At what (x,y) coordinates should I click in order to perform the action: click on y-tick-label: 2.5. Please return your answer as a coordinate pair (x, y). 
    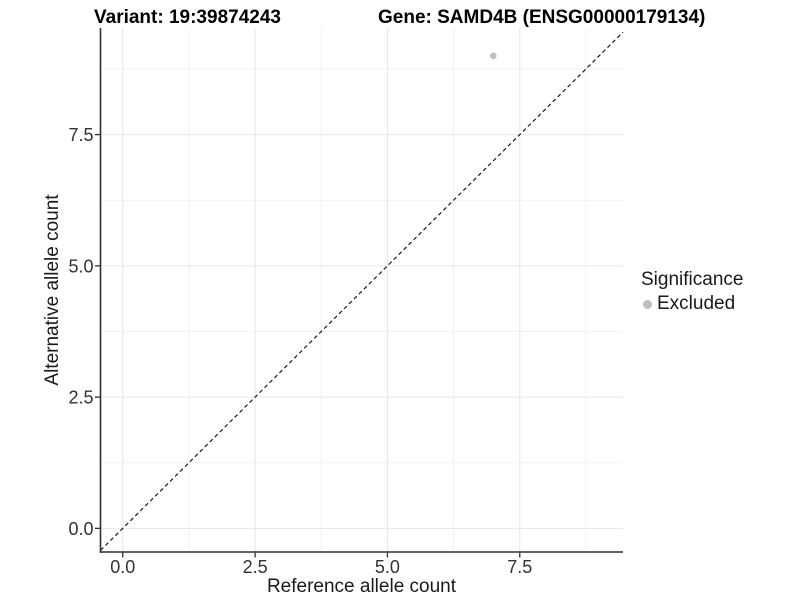
    Looking at the image, I should click on (80, 398).